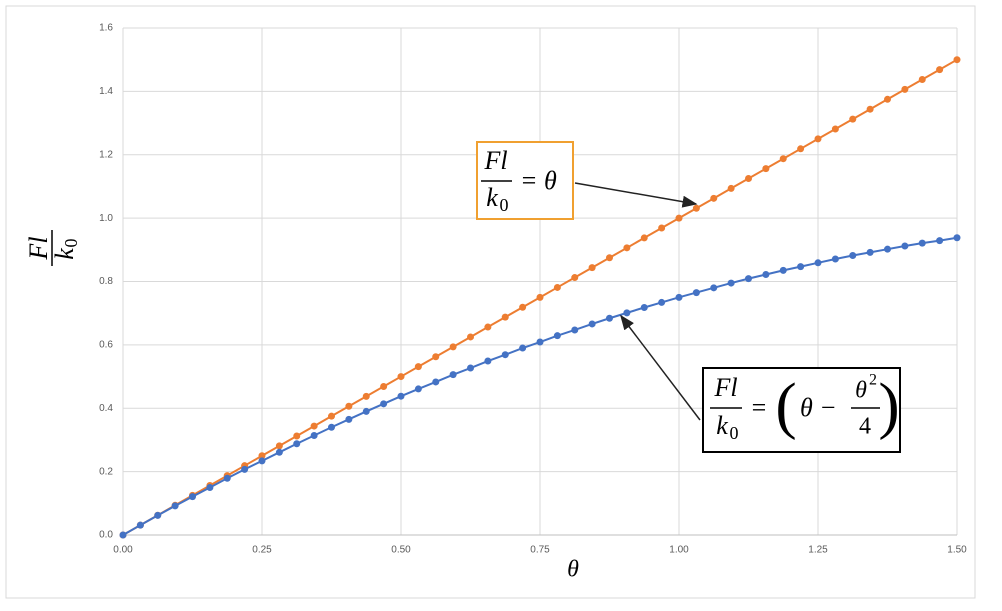 This screenshot has width=1002, height=611. What do you see at coordinates (64, 254) in the screenshot?
I see `y-label-denominator: k` at bounding box center [64, 254].